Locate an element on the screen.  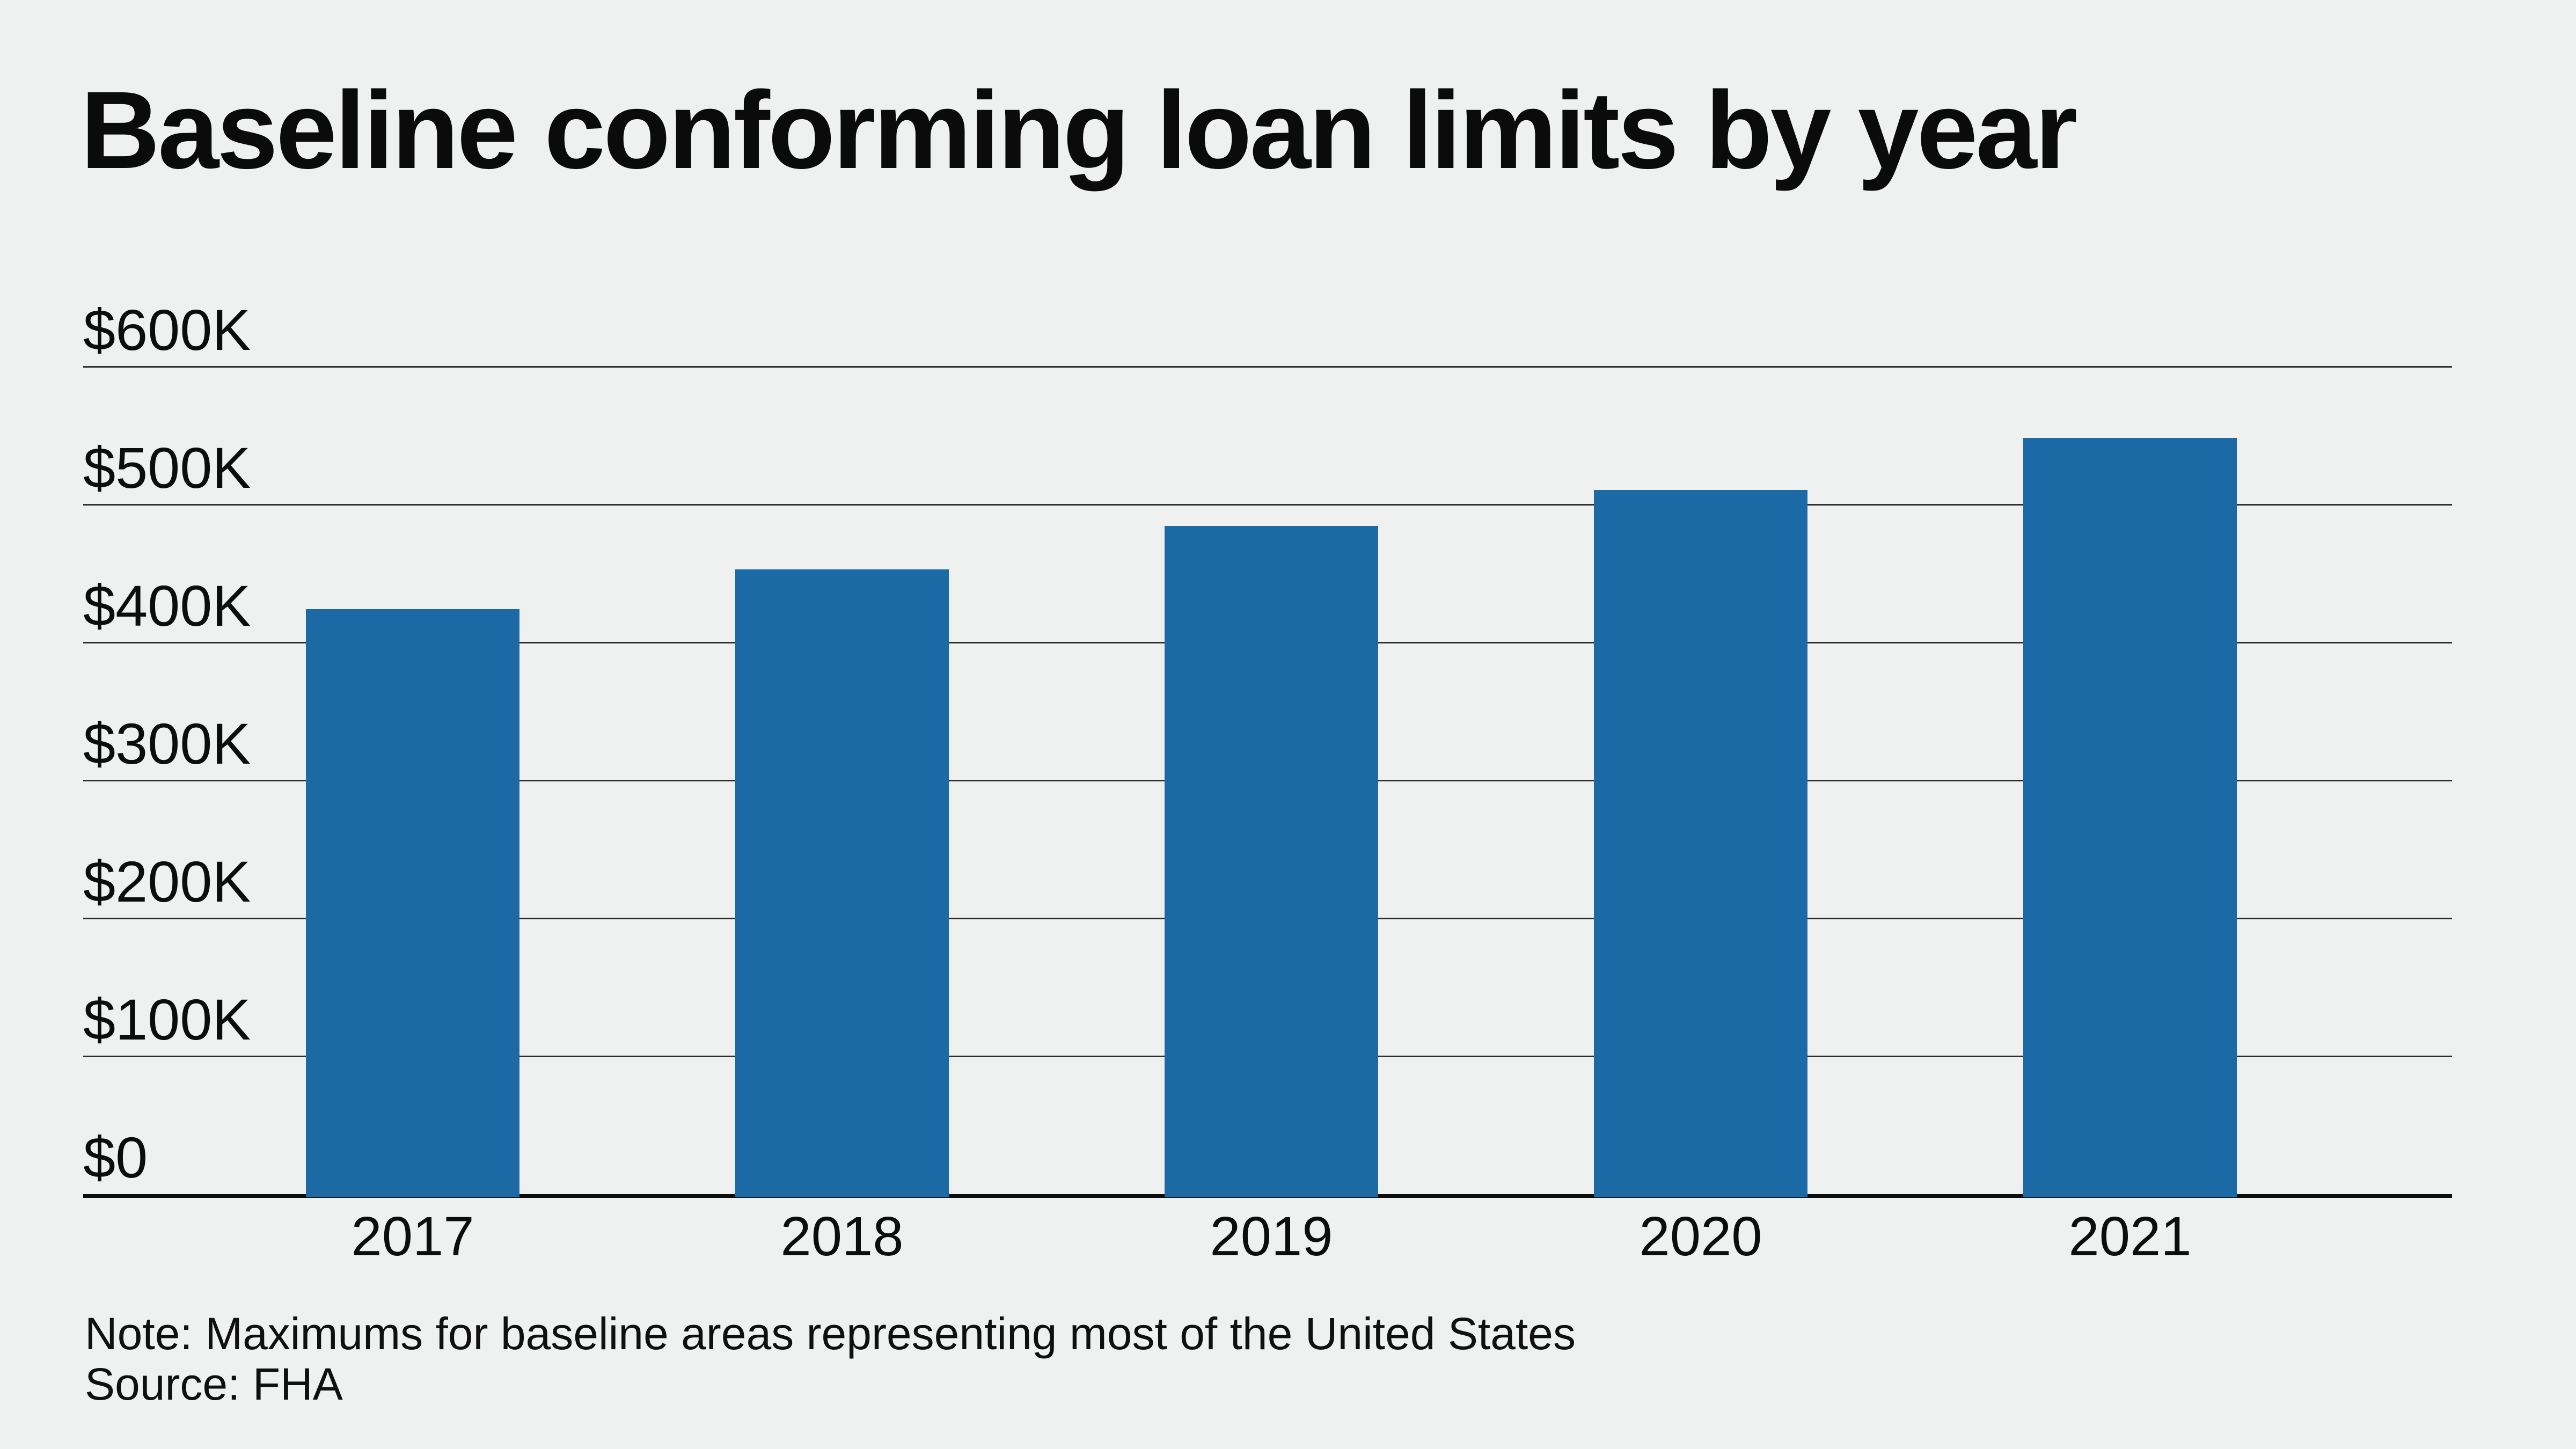
source-text: Source: FHA is located at coordinates (214, 1384).